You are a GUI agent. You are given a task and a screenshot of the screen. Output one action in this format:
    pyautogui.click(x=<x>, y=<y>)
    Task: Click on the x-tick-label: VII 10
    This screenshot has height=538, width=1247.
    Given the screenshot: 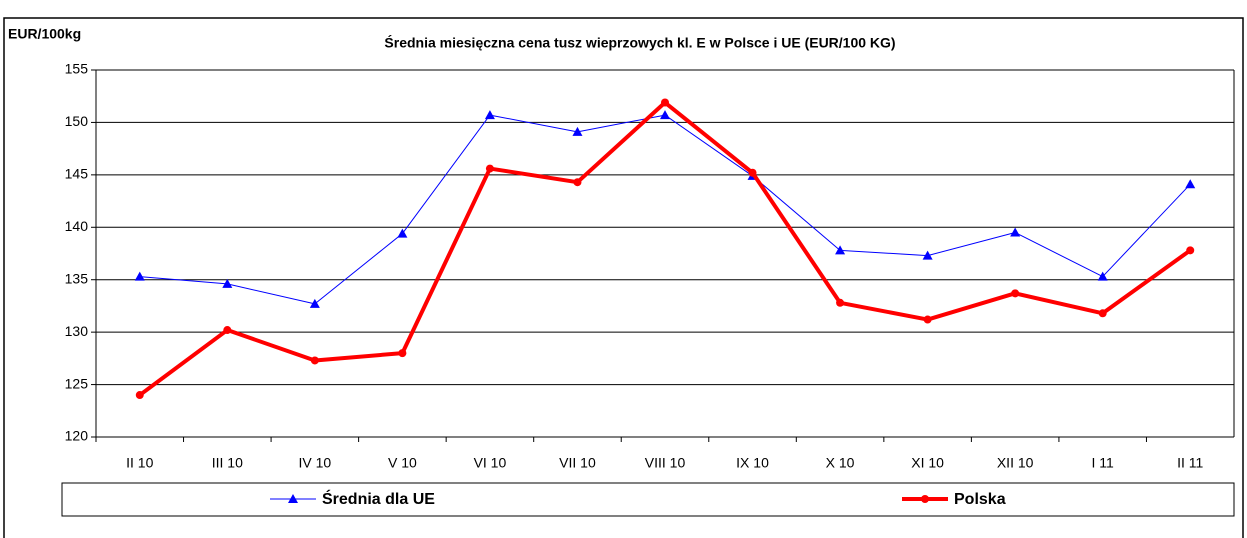 What is the action you would take?
    pyautogui.click(x=577, y=463)
    